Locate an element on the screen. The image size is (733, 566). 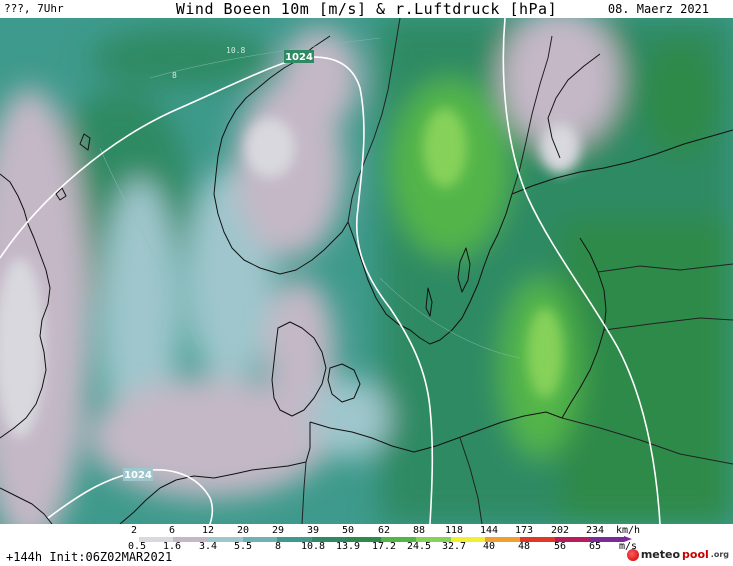
legend-tick: 24.5 is located at coordinates (419, 546).